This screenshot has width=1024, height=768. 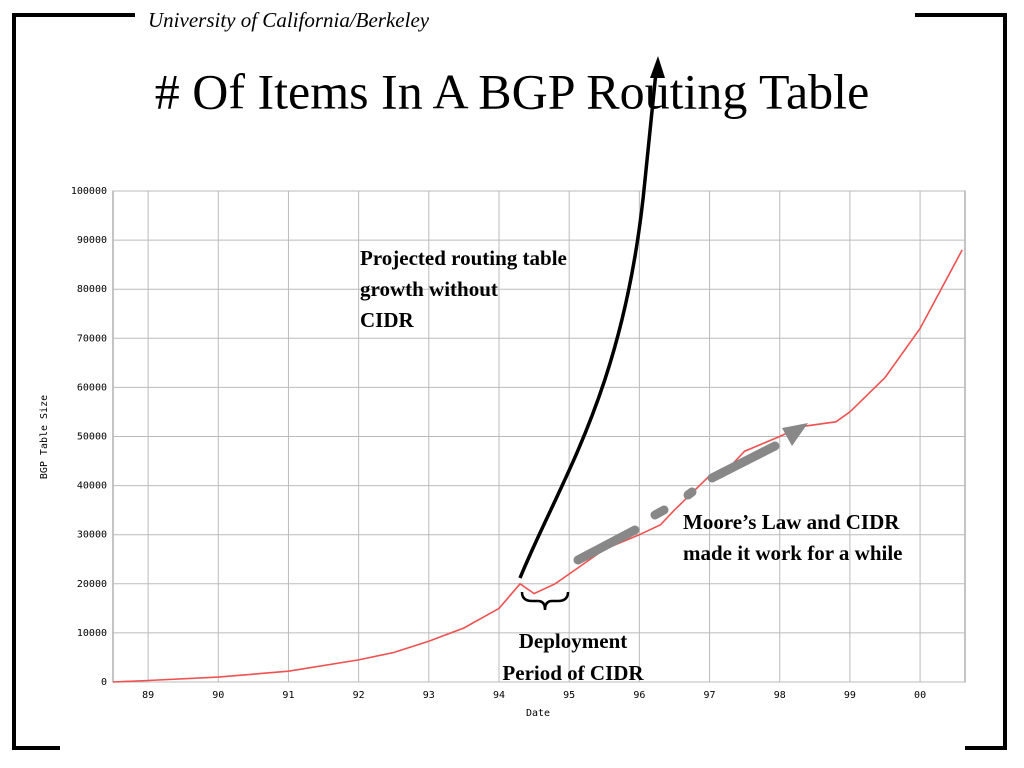 What do you see at coordinates (92, 584) in the screenshot?
I see `y-tick-label: 20000` at bounding box center [92, 584].